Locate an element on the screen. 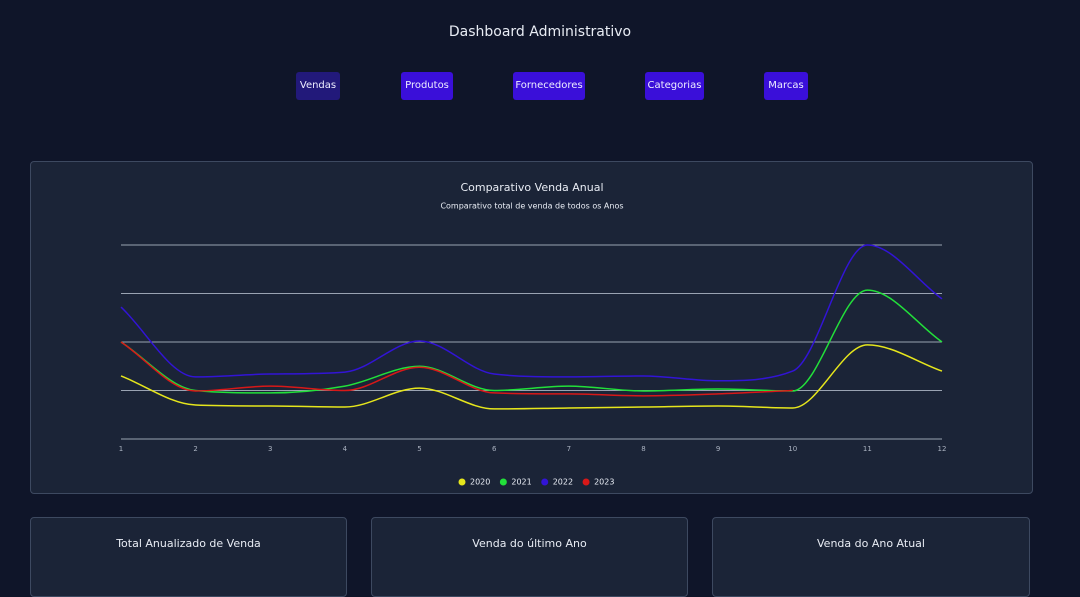 Image resolution: width=1080 pixels, height=597 pixels. x-tick-label: 6 is located at coordinates (494, 449).